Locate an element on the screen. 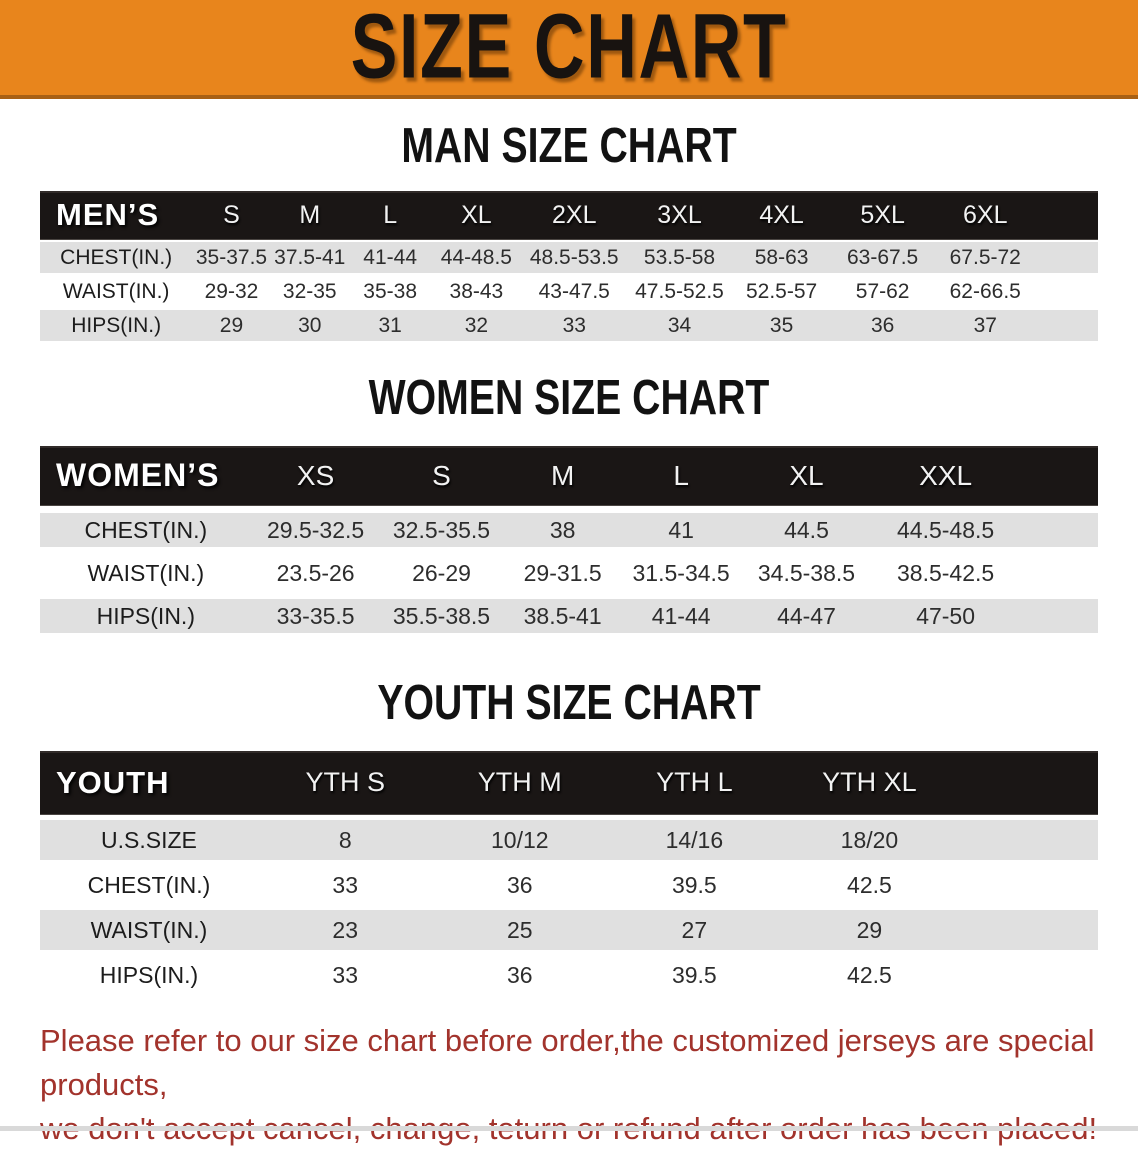  table-row: U.S.SIZE 8 10/12 14/16 18/20 is located at coordinates (569, 840).